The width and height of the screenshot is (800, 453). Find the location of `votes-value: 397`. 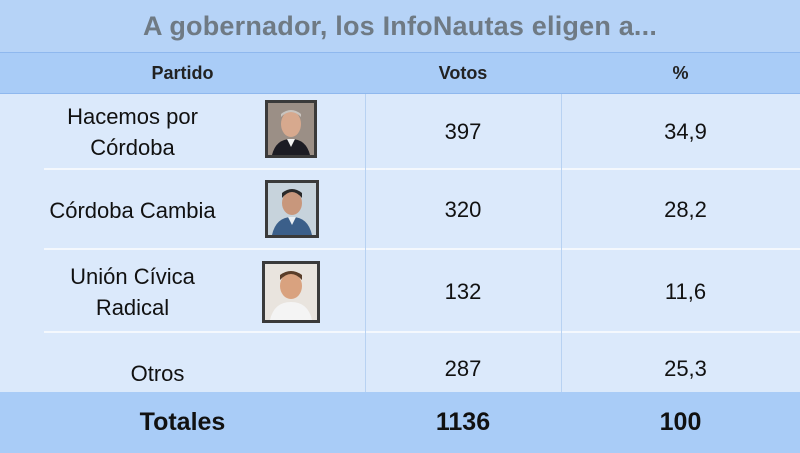

votes-value: 397 is located at coordinates (463, 131).